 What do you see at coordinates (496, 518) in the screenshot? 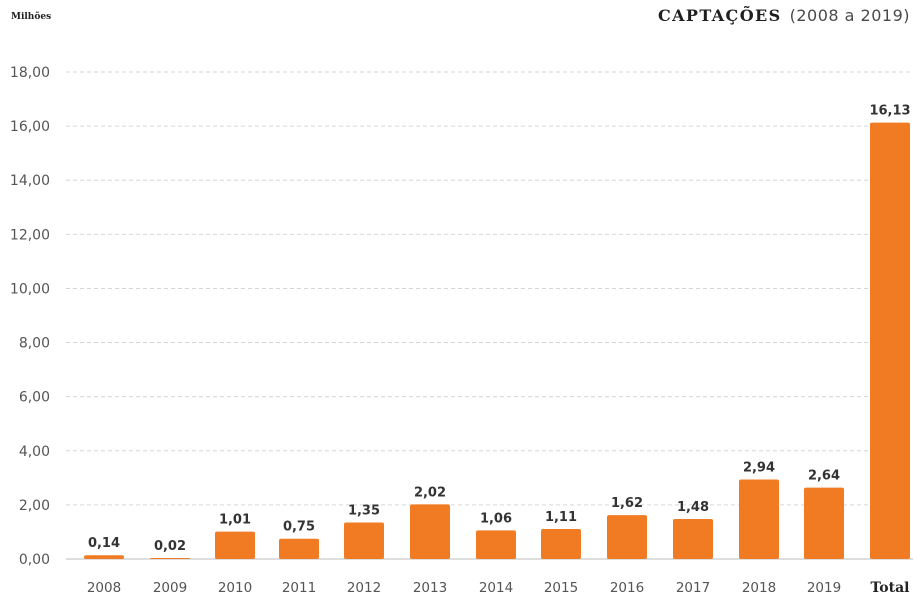
I see `data-label: 1,06` at bounding box center [496, 518].